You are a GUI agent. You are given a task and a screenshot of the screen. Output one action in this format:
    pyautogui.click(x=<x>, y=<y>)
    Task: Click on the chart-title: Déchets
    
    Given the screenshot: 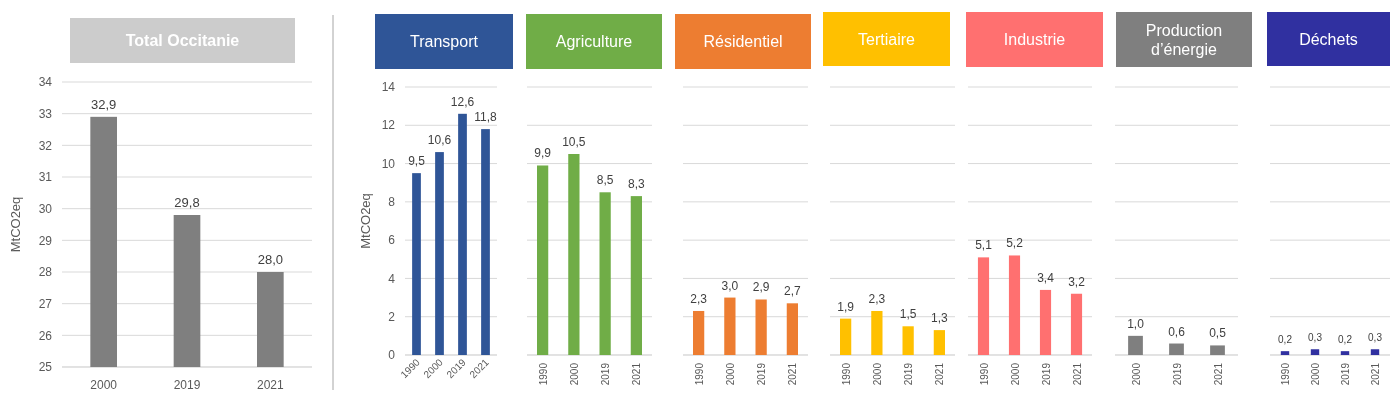 What is the action you would take?
    pyautogui.click(x=1328, y=39)
    